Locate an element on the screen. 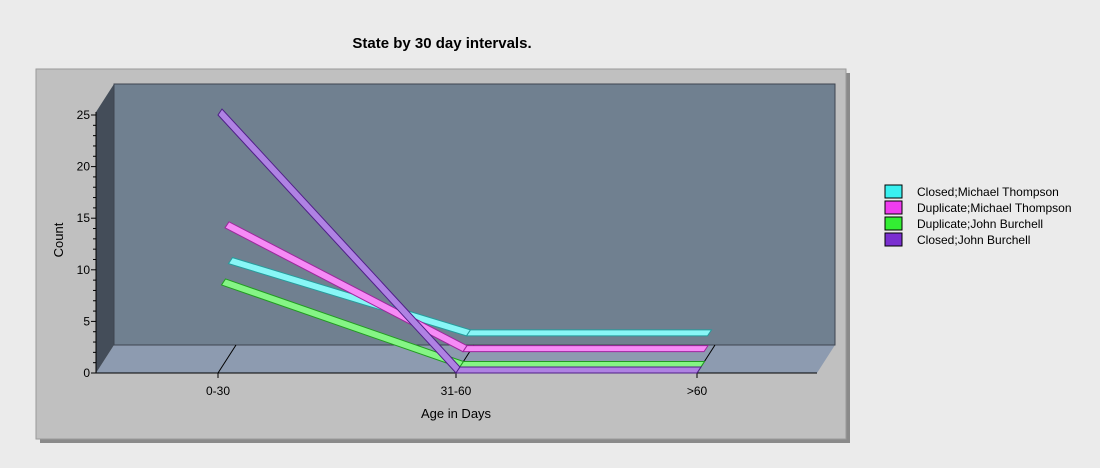  y-tick-label: 10 is located at coordinates (84, 270).